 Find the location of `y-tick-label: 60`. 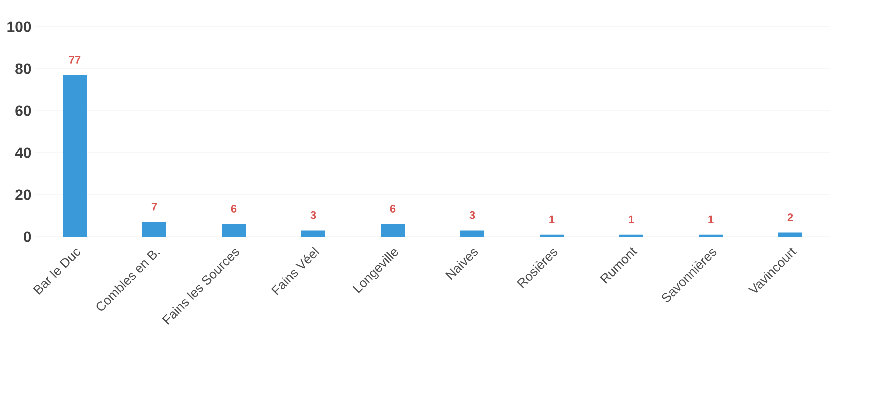

y-tick-label: 60 is located at coordinates (24, 111).